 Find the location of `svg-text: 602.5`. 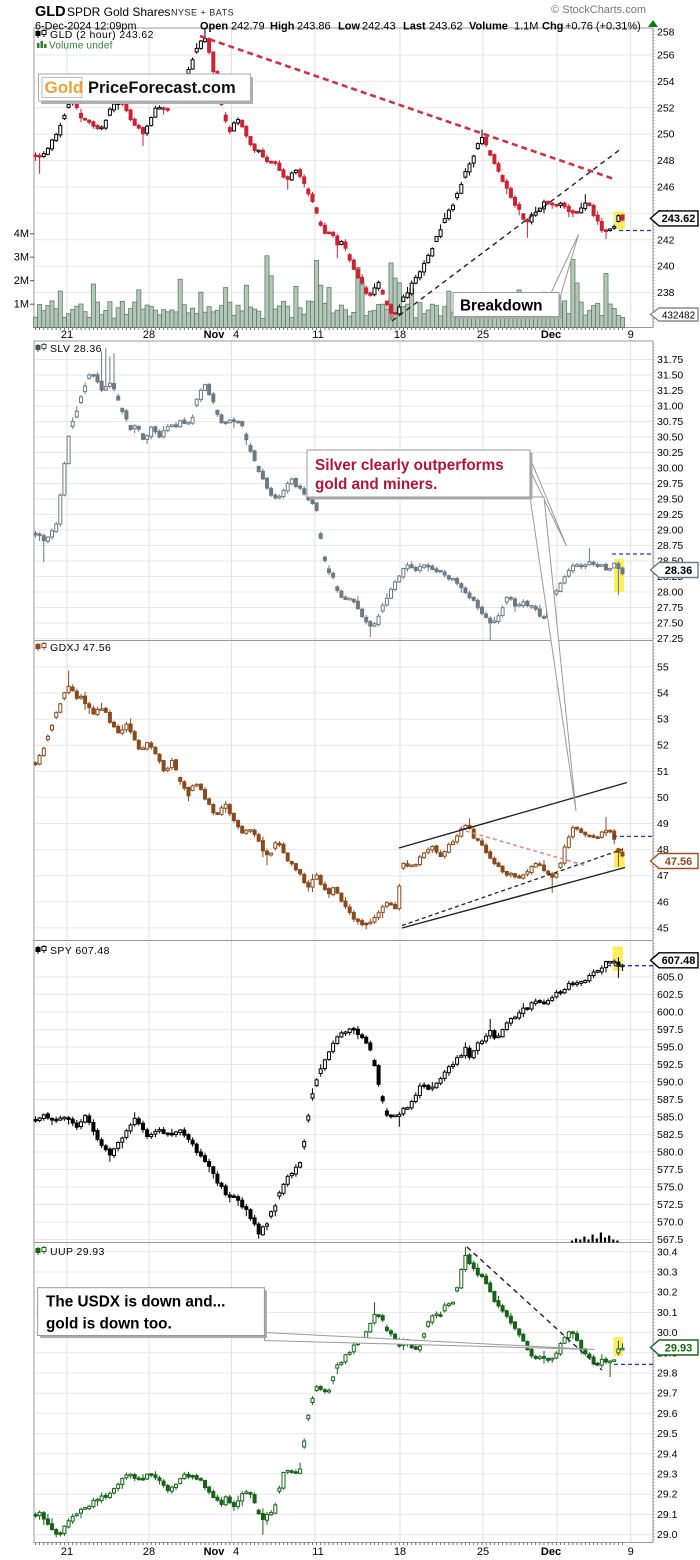

svg-text: 602.5 is located at coordinates (670, 995).